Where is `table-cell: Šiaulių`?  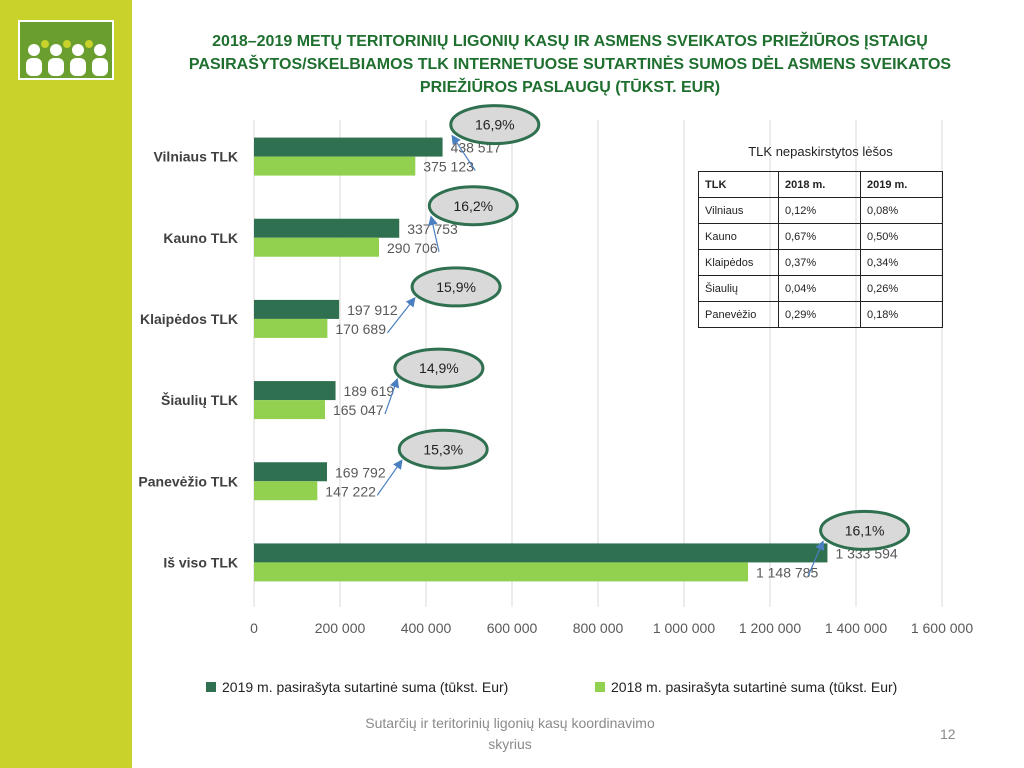
table-cell: Šiaulių is located at coordinates (738, 288).